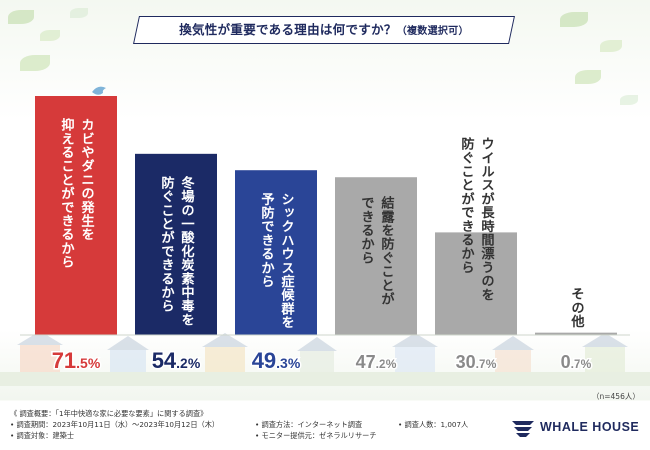  I want to click on survey-summary: 《 調査概要：「1年中快適な家に必要な要素」に関する調査》, so click(109, 413).